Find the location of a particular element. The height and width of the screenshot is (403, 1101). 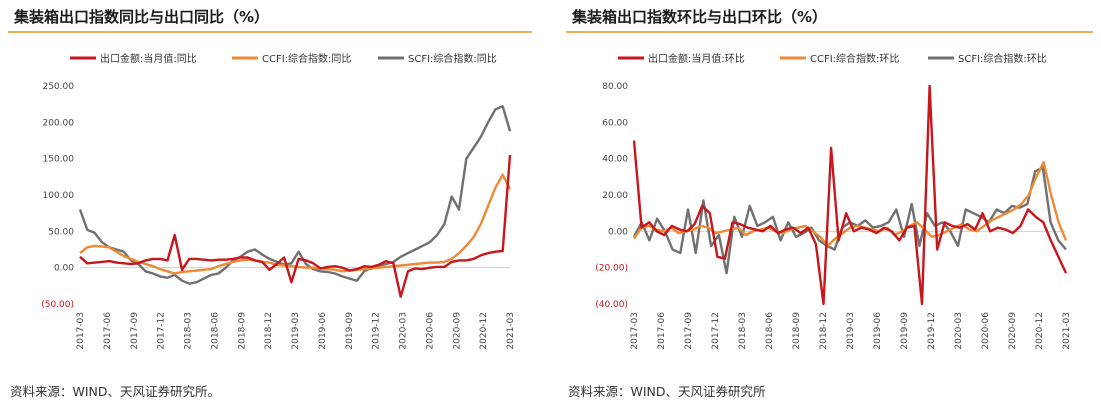

legend-label: 出口金额:当月值:同比 is located at coordinates (148, 58).